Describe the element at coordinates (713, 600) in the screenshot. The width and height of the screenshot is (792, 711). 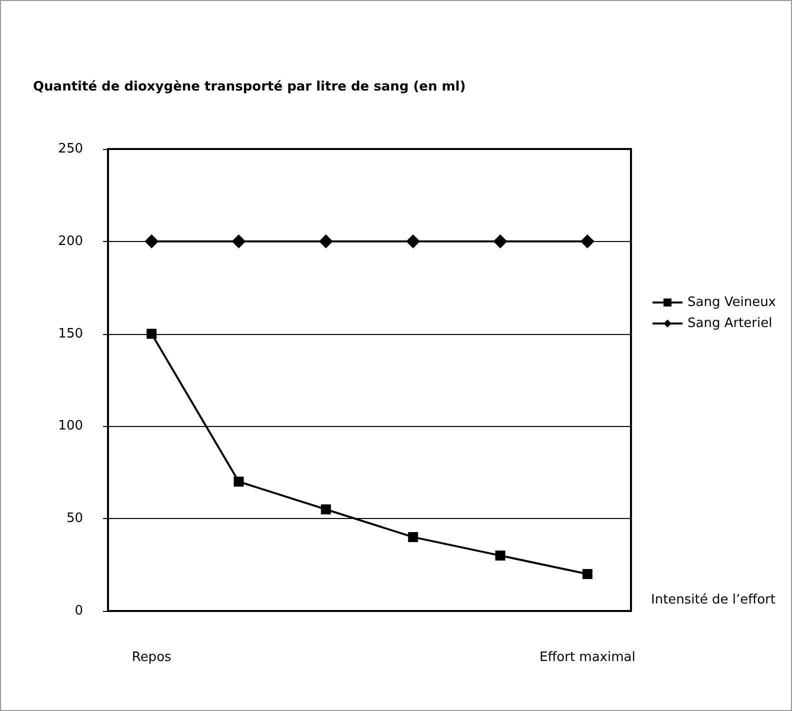
I see `x-axis-title: Intensité de l’effort` at that location.